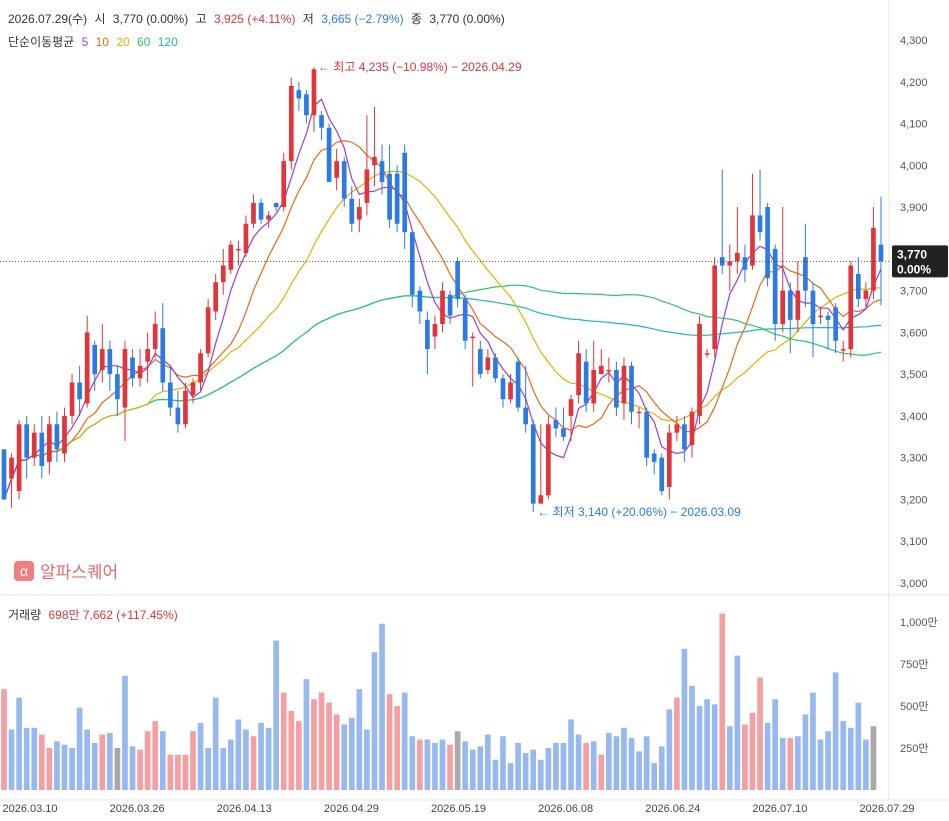  Describe the element at coordinates (914, 706) in the screenshot. I see `volume-tick-label: 500만` at that location.